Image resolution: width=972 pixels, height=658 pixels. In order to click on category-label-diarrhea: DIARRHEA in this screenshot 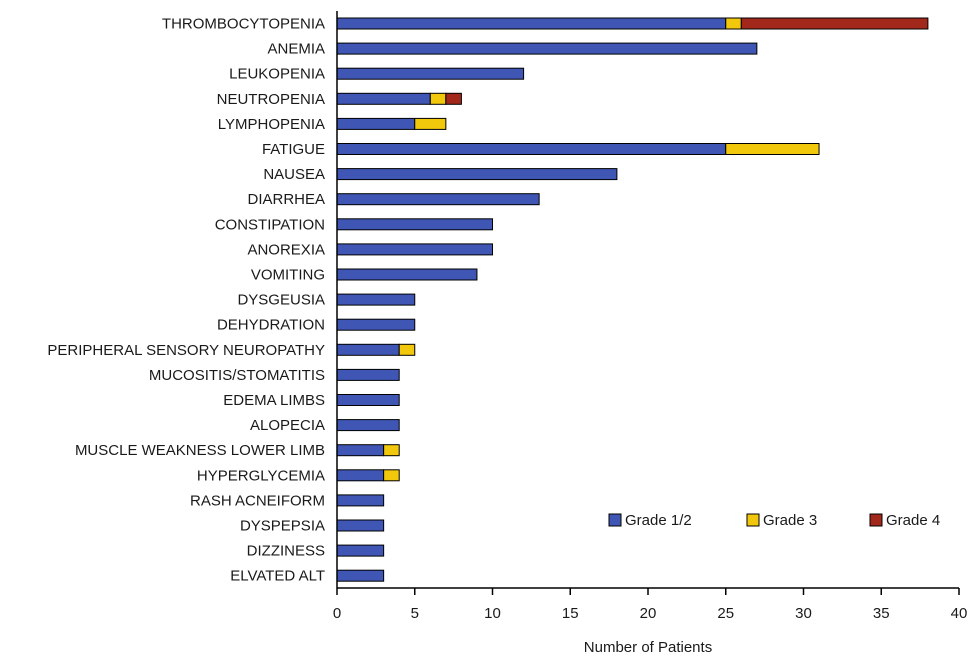, I will do `click(286, 199)`.